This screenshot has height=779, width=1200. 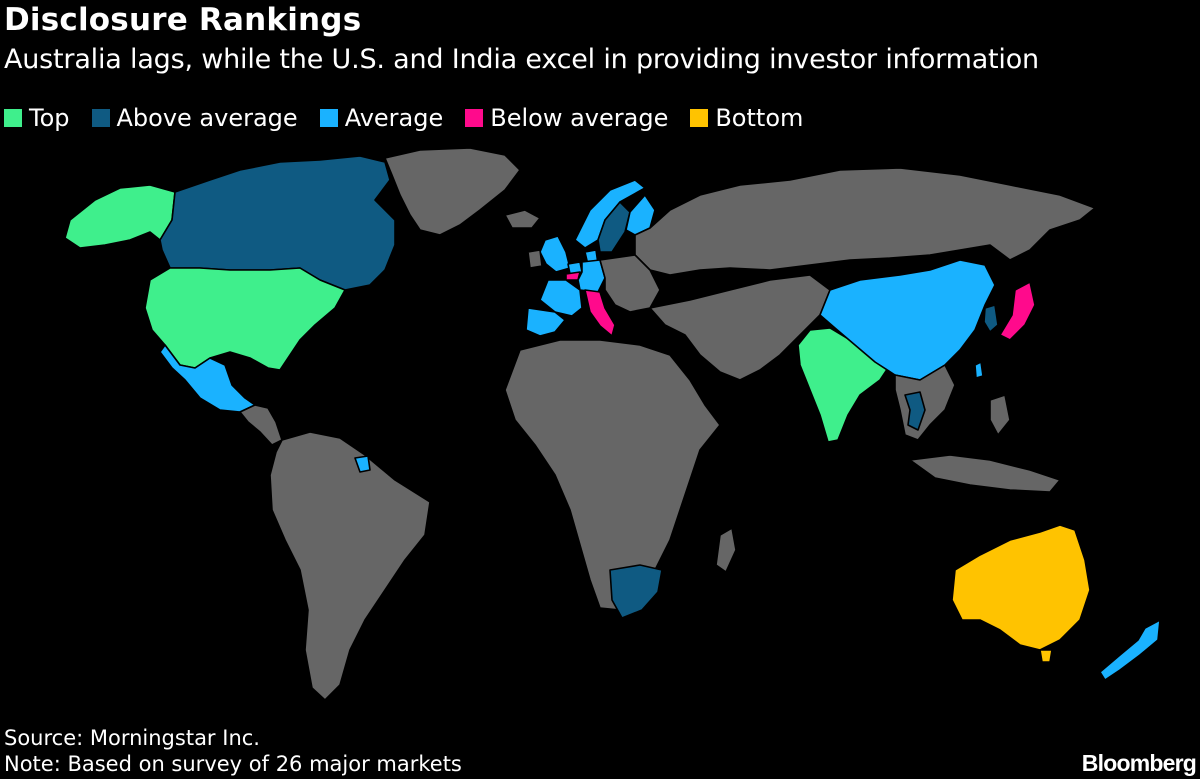 I want to click on legend-item-average: Average, so click(x=381, y=118).